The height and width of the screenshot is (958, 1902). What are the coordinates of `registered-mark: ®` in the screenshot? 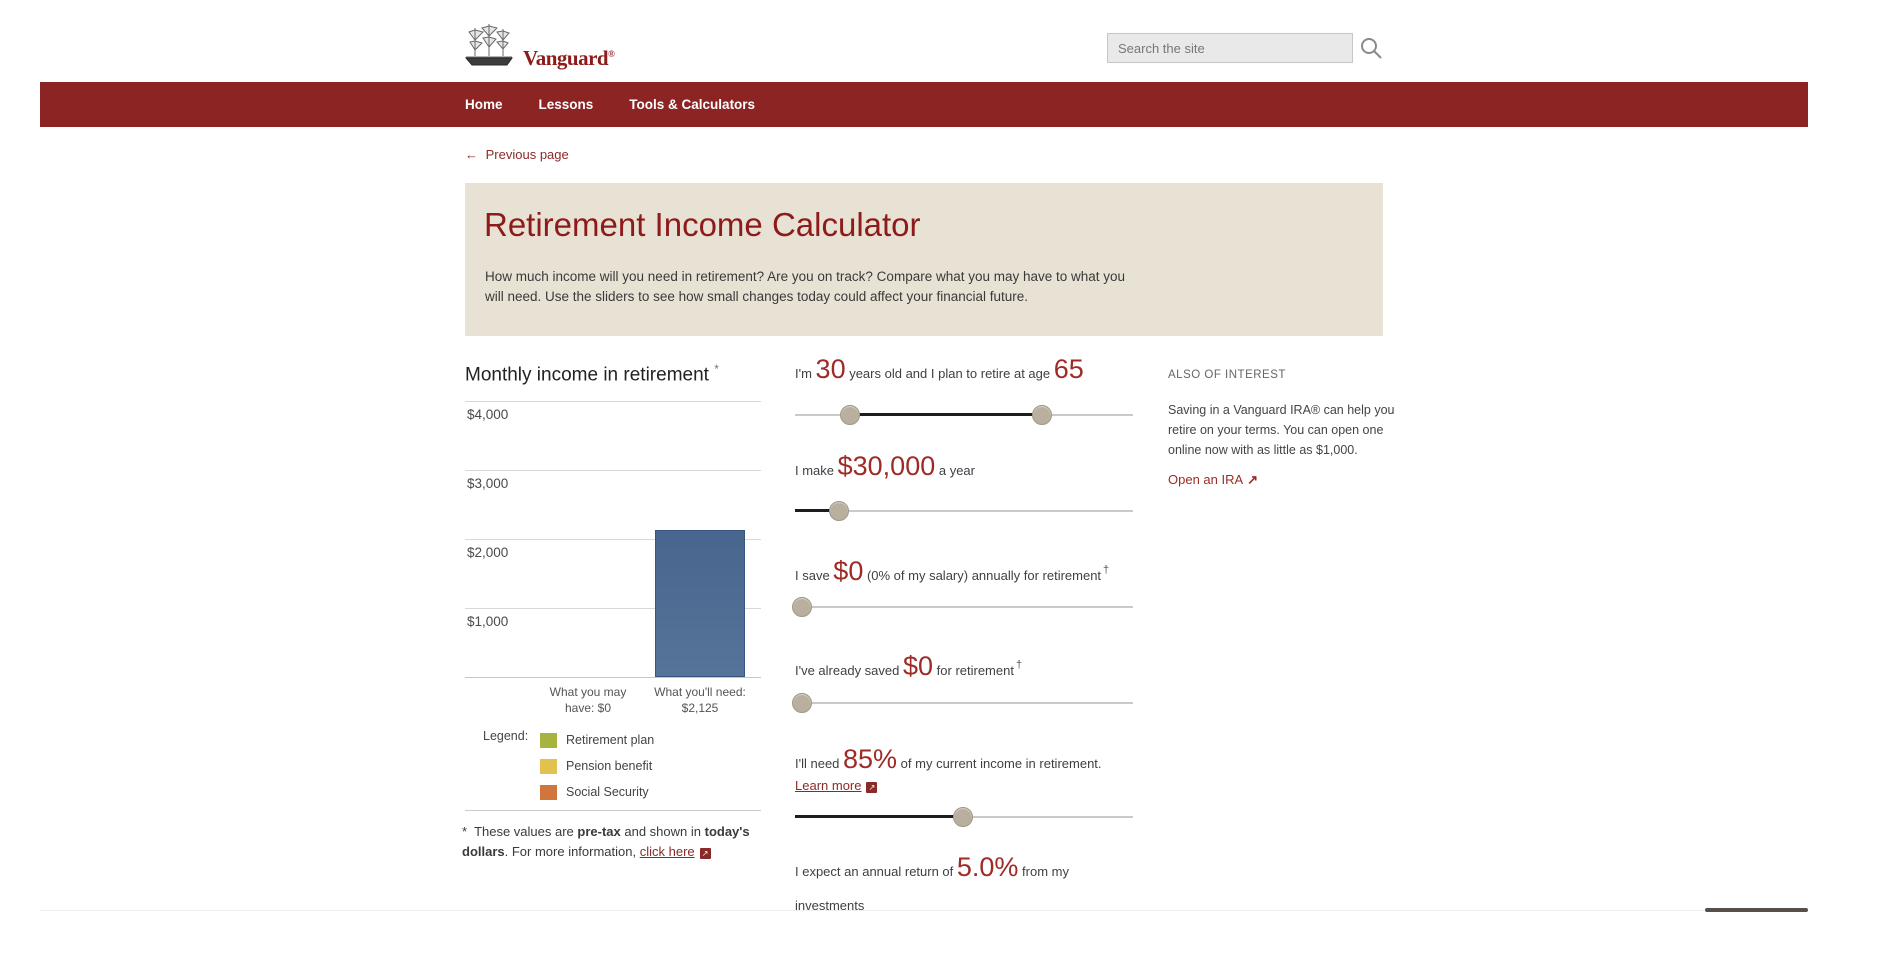 It's located at (611, 54).